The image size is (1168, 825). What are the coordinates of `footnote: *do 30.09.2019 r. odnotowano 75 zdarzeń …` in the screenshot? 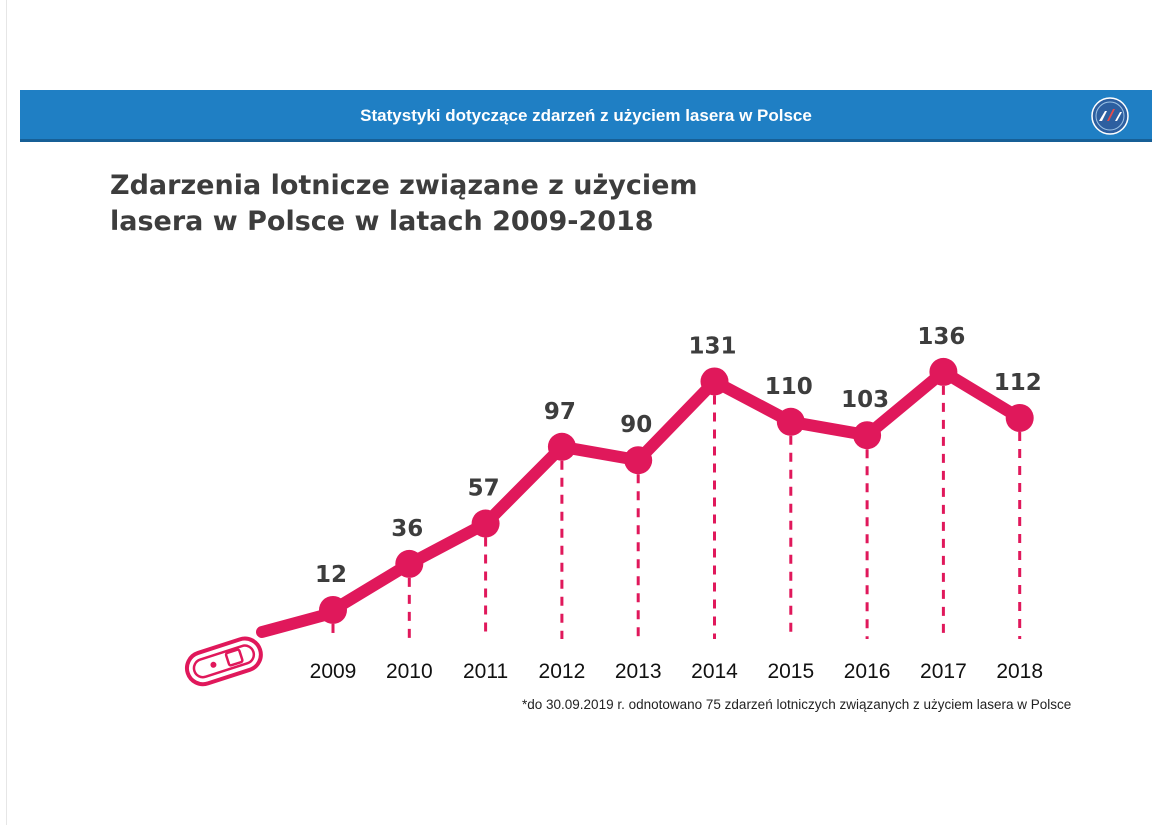 It's located at (797, 704).